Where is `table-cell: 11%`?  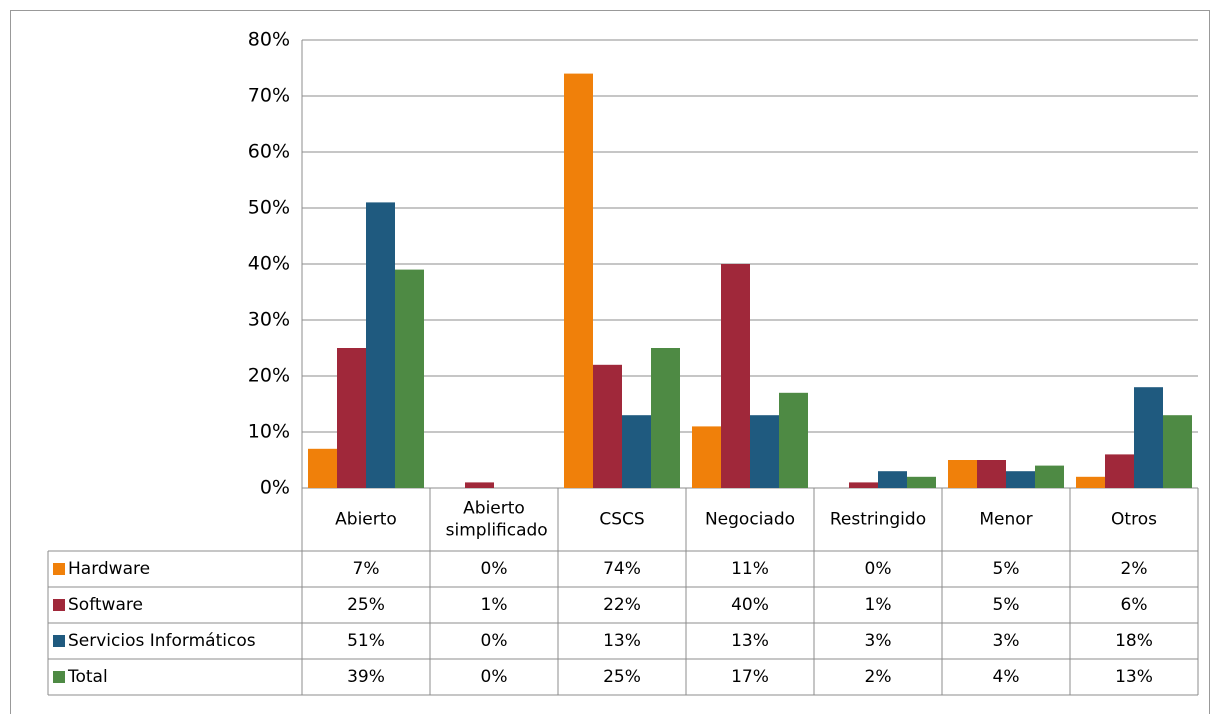 table-cell: 11% is located at coordinates (750, 569).